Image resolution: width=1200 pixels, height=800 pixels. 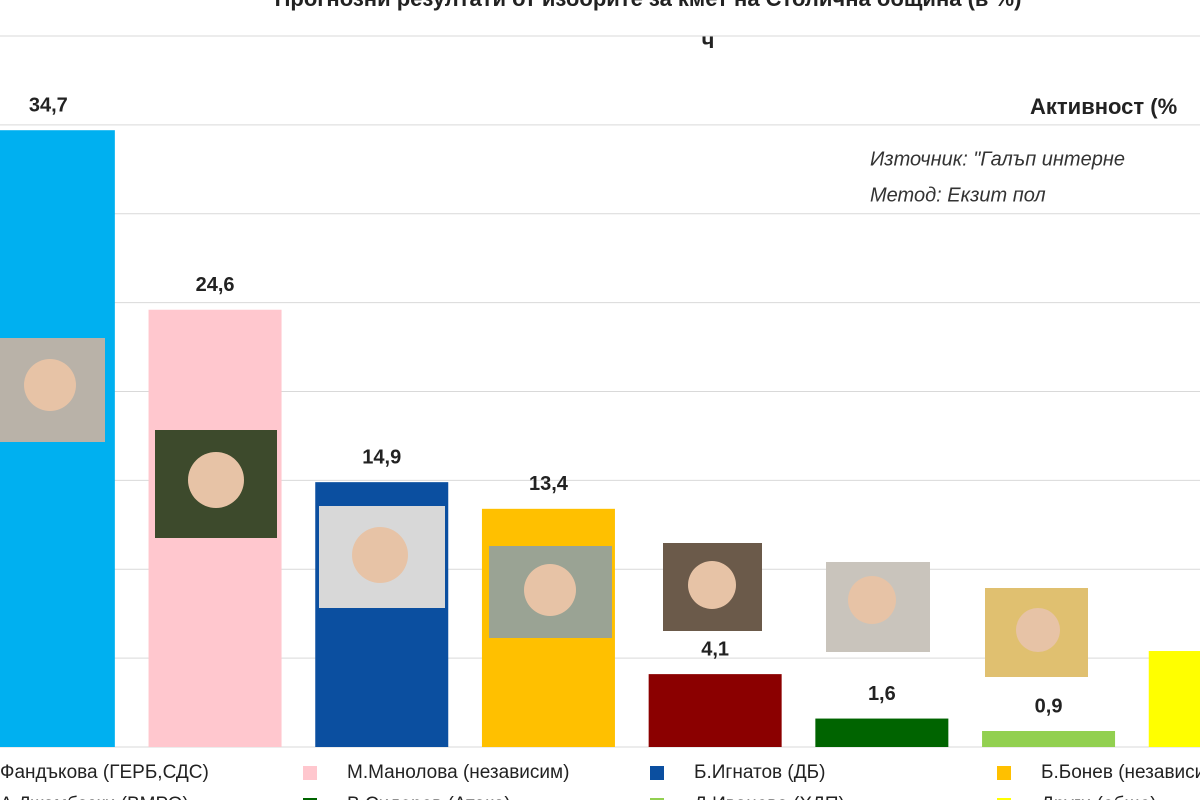 What do you see at coordinates (48, 105) in the screenshot?
I see `value-label: 34,7` at bounding box center [48, 105].